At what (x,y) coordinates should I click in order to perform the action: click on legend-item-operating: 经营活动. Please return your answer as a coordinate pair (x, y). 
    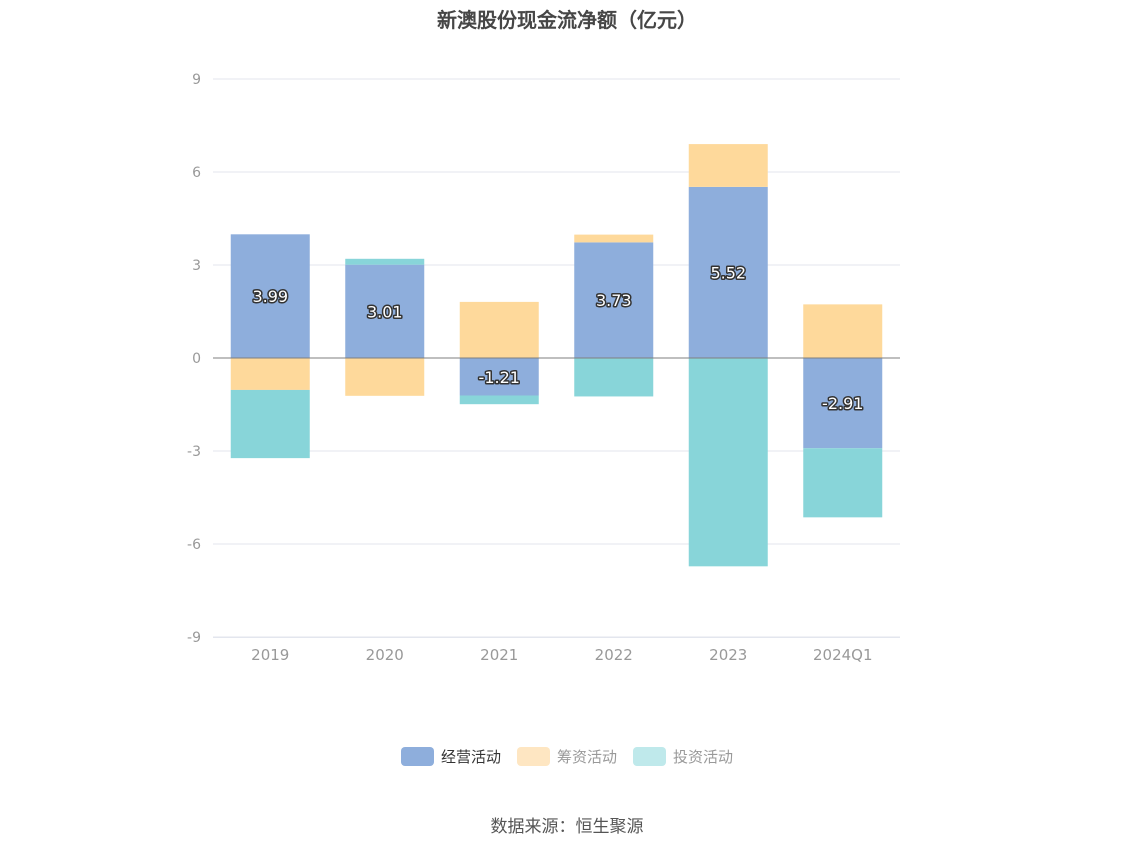
    Looking at the image, I should click on (450, 756).